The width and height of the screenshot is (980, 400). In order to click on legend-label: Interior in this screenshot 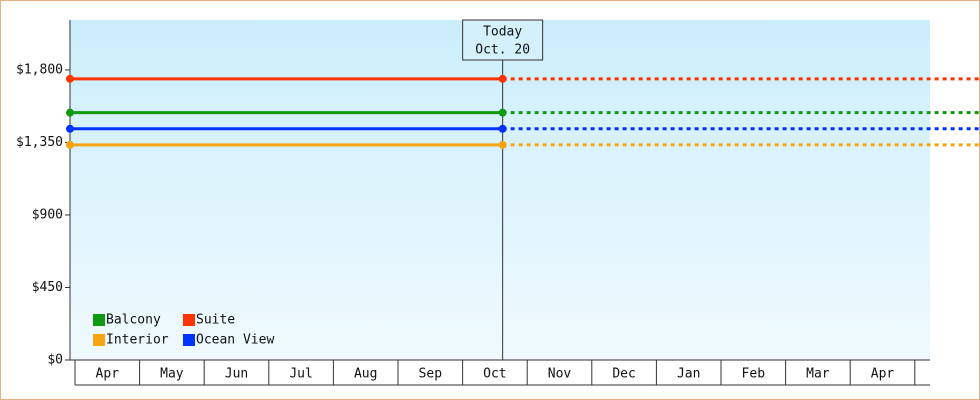, I will do `click(137, 340)`.